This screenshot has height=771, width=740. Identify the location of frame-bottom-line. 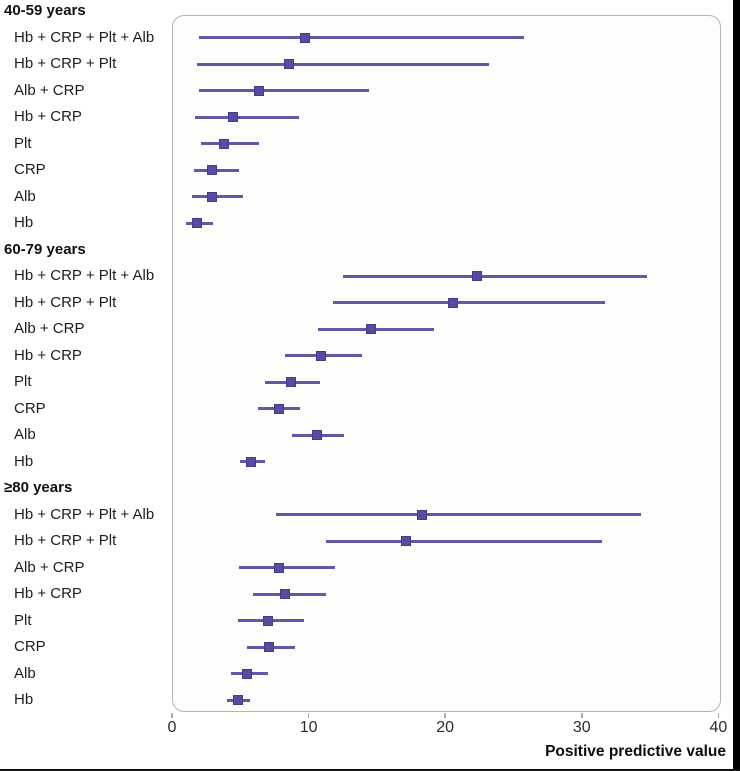
(370, 770).